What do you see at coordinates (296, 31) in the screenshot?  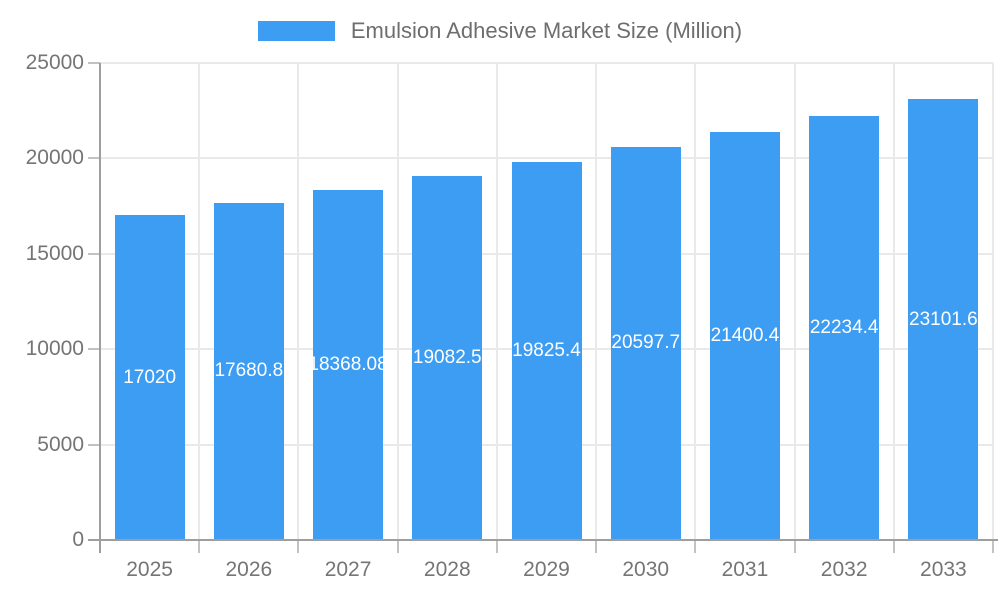 I see `legend-swatch-icon` at bounding box center [296, 31].